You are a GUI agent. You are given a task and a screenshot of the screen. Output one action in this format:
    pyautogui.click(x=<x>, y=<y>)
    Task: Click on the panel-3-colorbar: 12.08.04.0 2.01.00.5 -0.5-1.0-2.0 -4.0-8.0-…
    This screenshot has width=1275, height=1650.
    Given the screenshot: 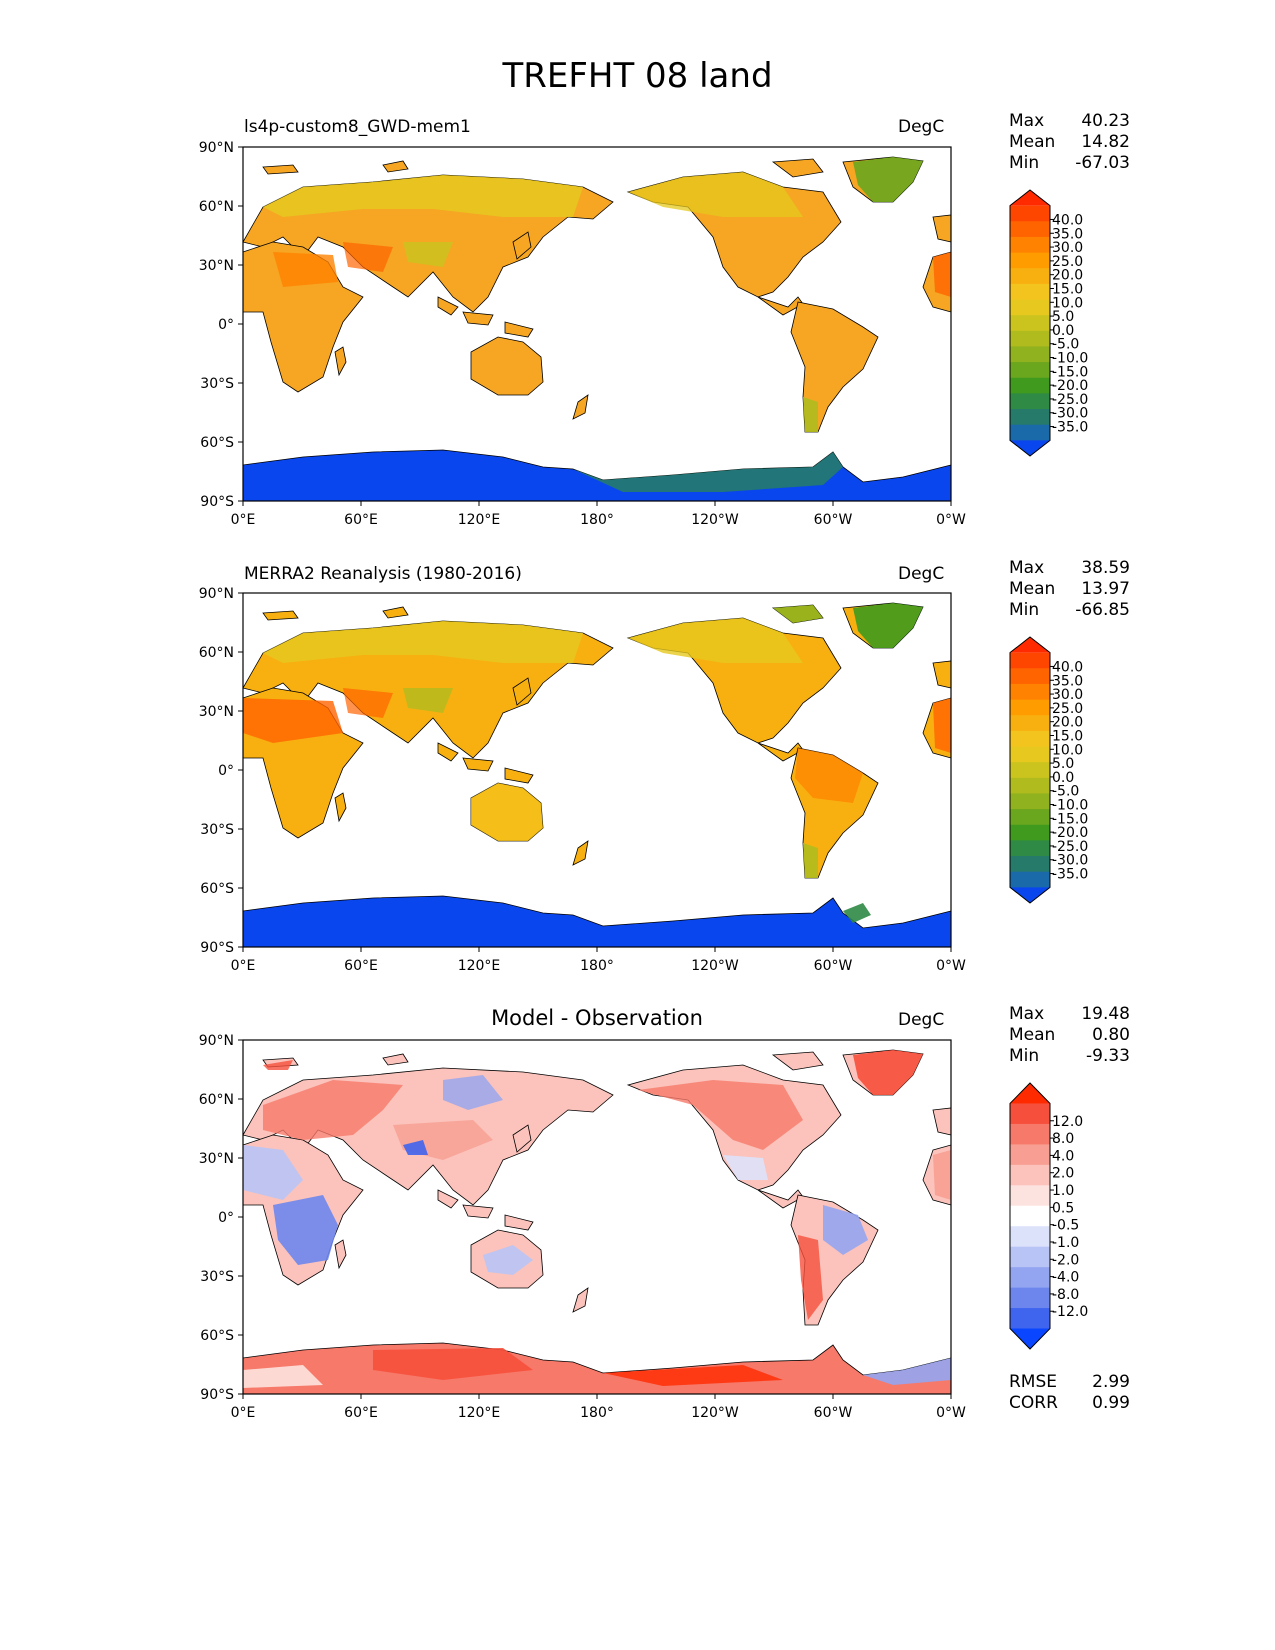 What is the action you would take?
    pyautogui.click(x=1048, y=1216)
    